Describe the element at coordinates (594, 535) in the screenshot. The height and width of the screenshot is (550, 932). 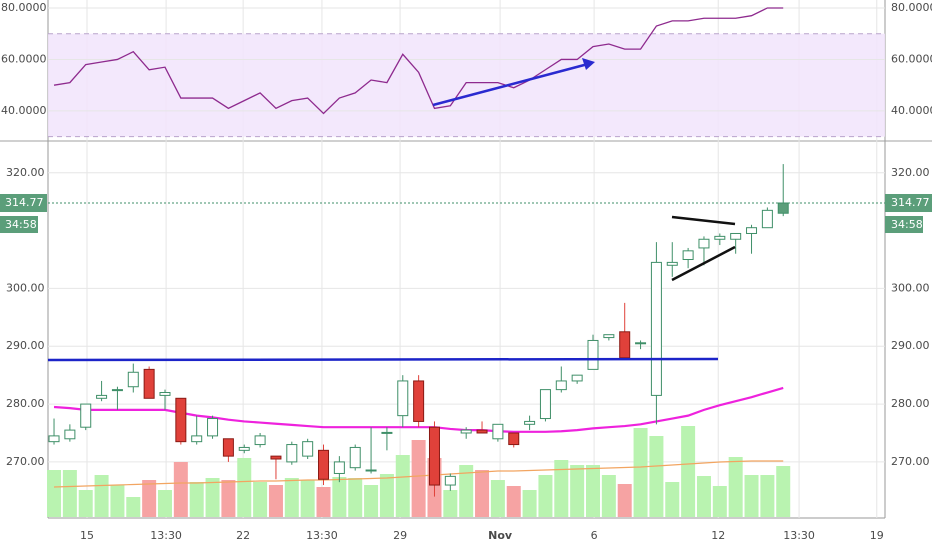
I see `x-tick-label: 6` at that location.